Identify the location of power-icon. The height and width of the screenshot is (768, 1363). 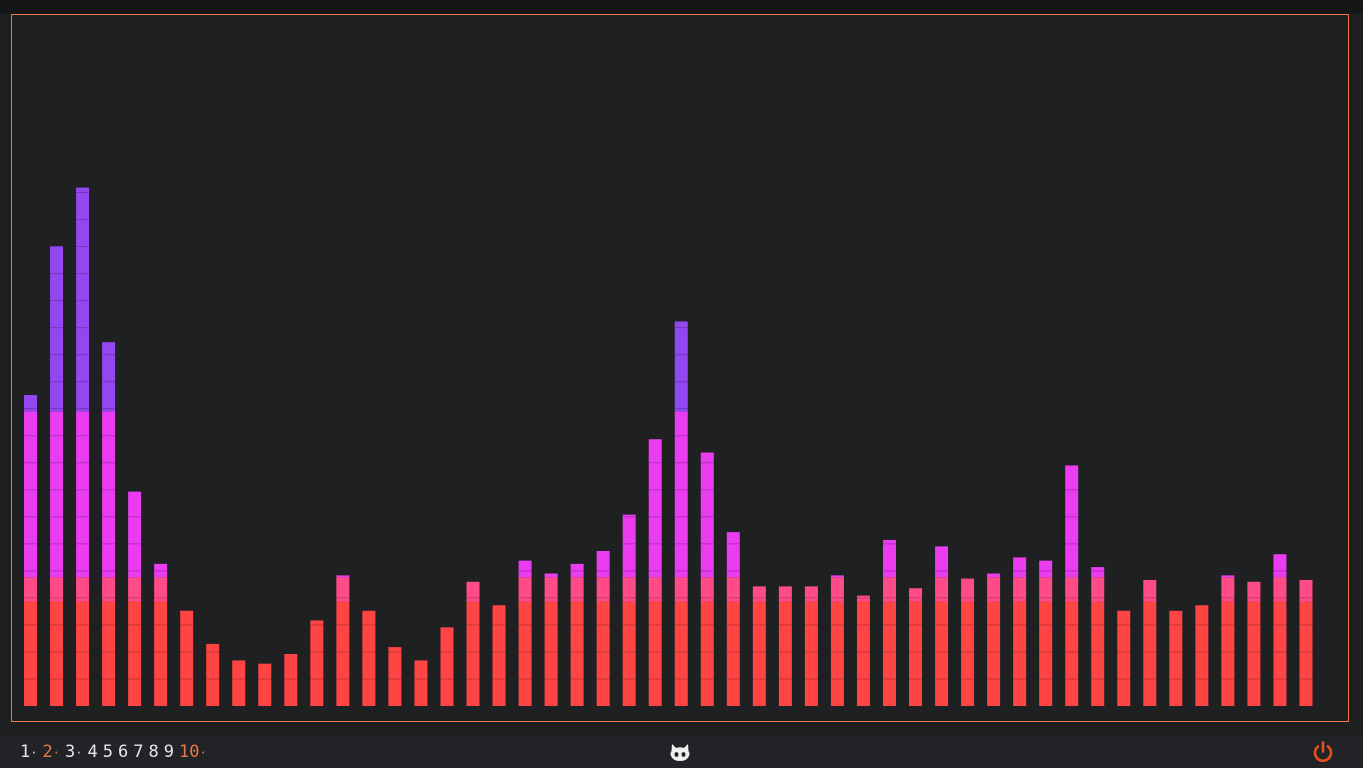
(1323, 752).